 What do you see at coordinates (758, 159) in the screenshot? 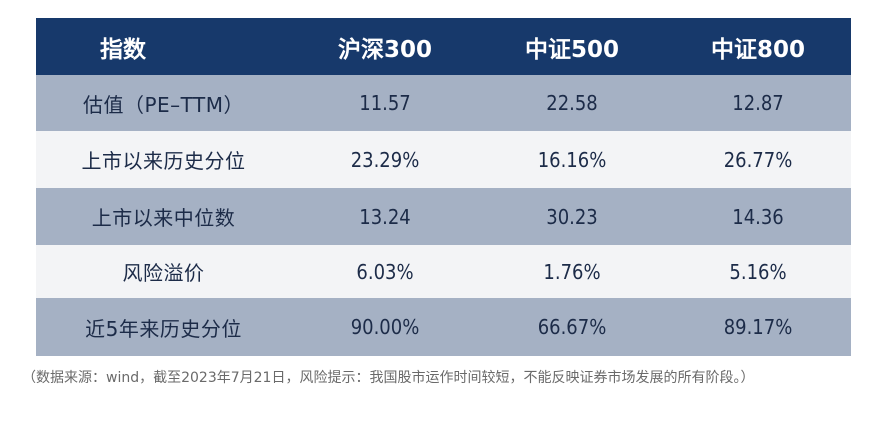
I see `table-cell: 26.77%` at bounding box center [758, 159].